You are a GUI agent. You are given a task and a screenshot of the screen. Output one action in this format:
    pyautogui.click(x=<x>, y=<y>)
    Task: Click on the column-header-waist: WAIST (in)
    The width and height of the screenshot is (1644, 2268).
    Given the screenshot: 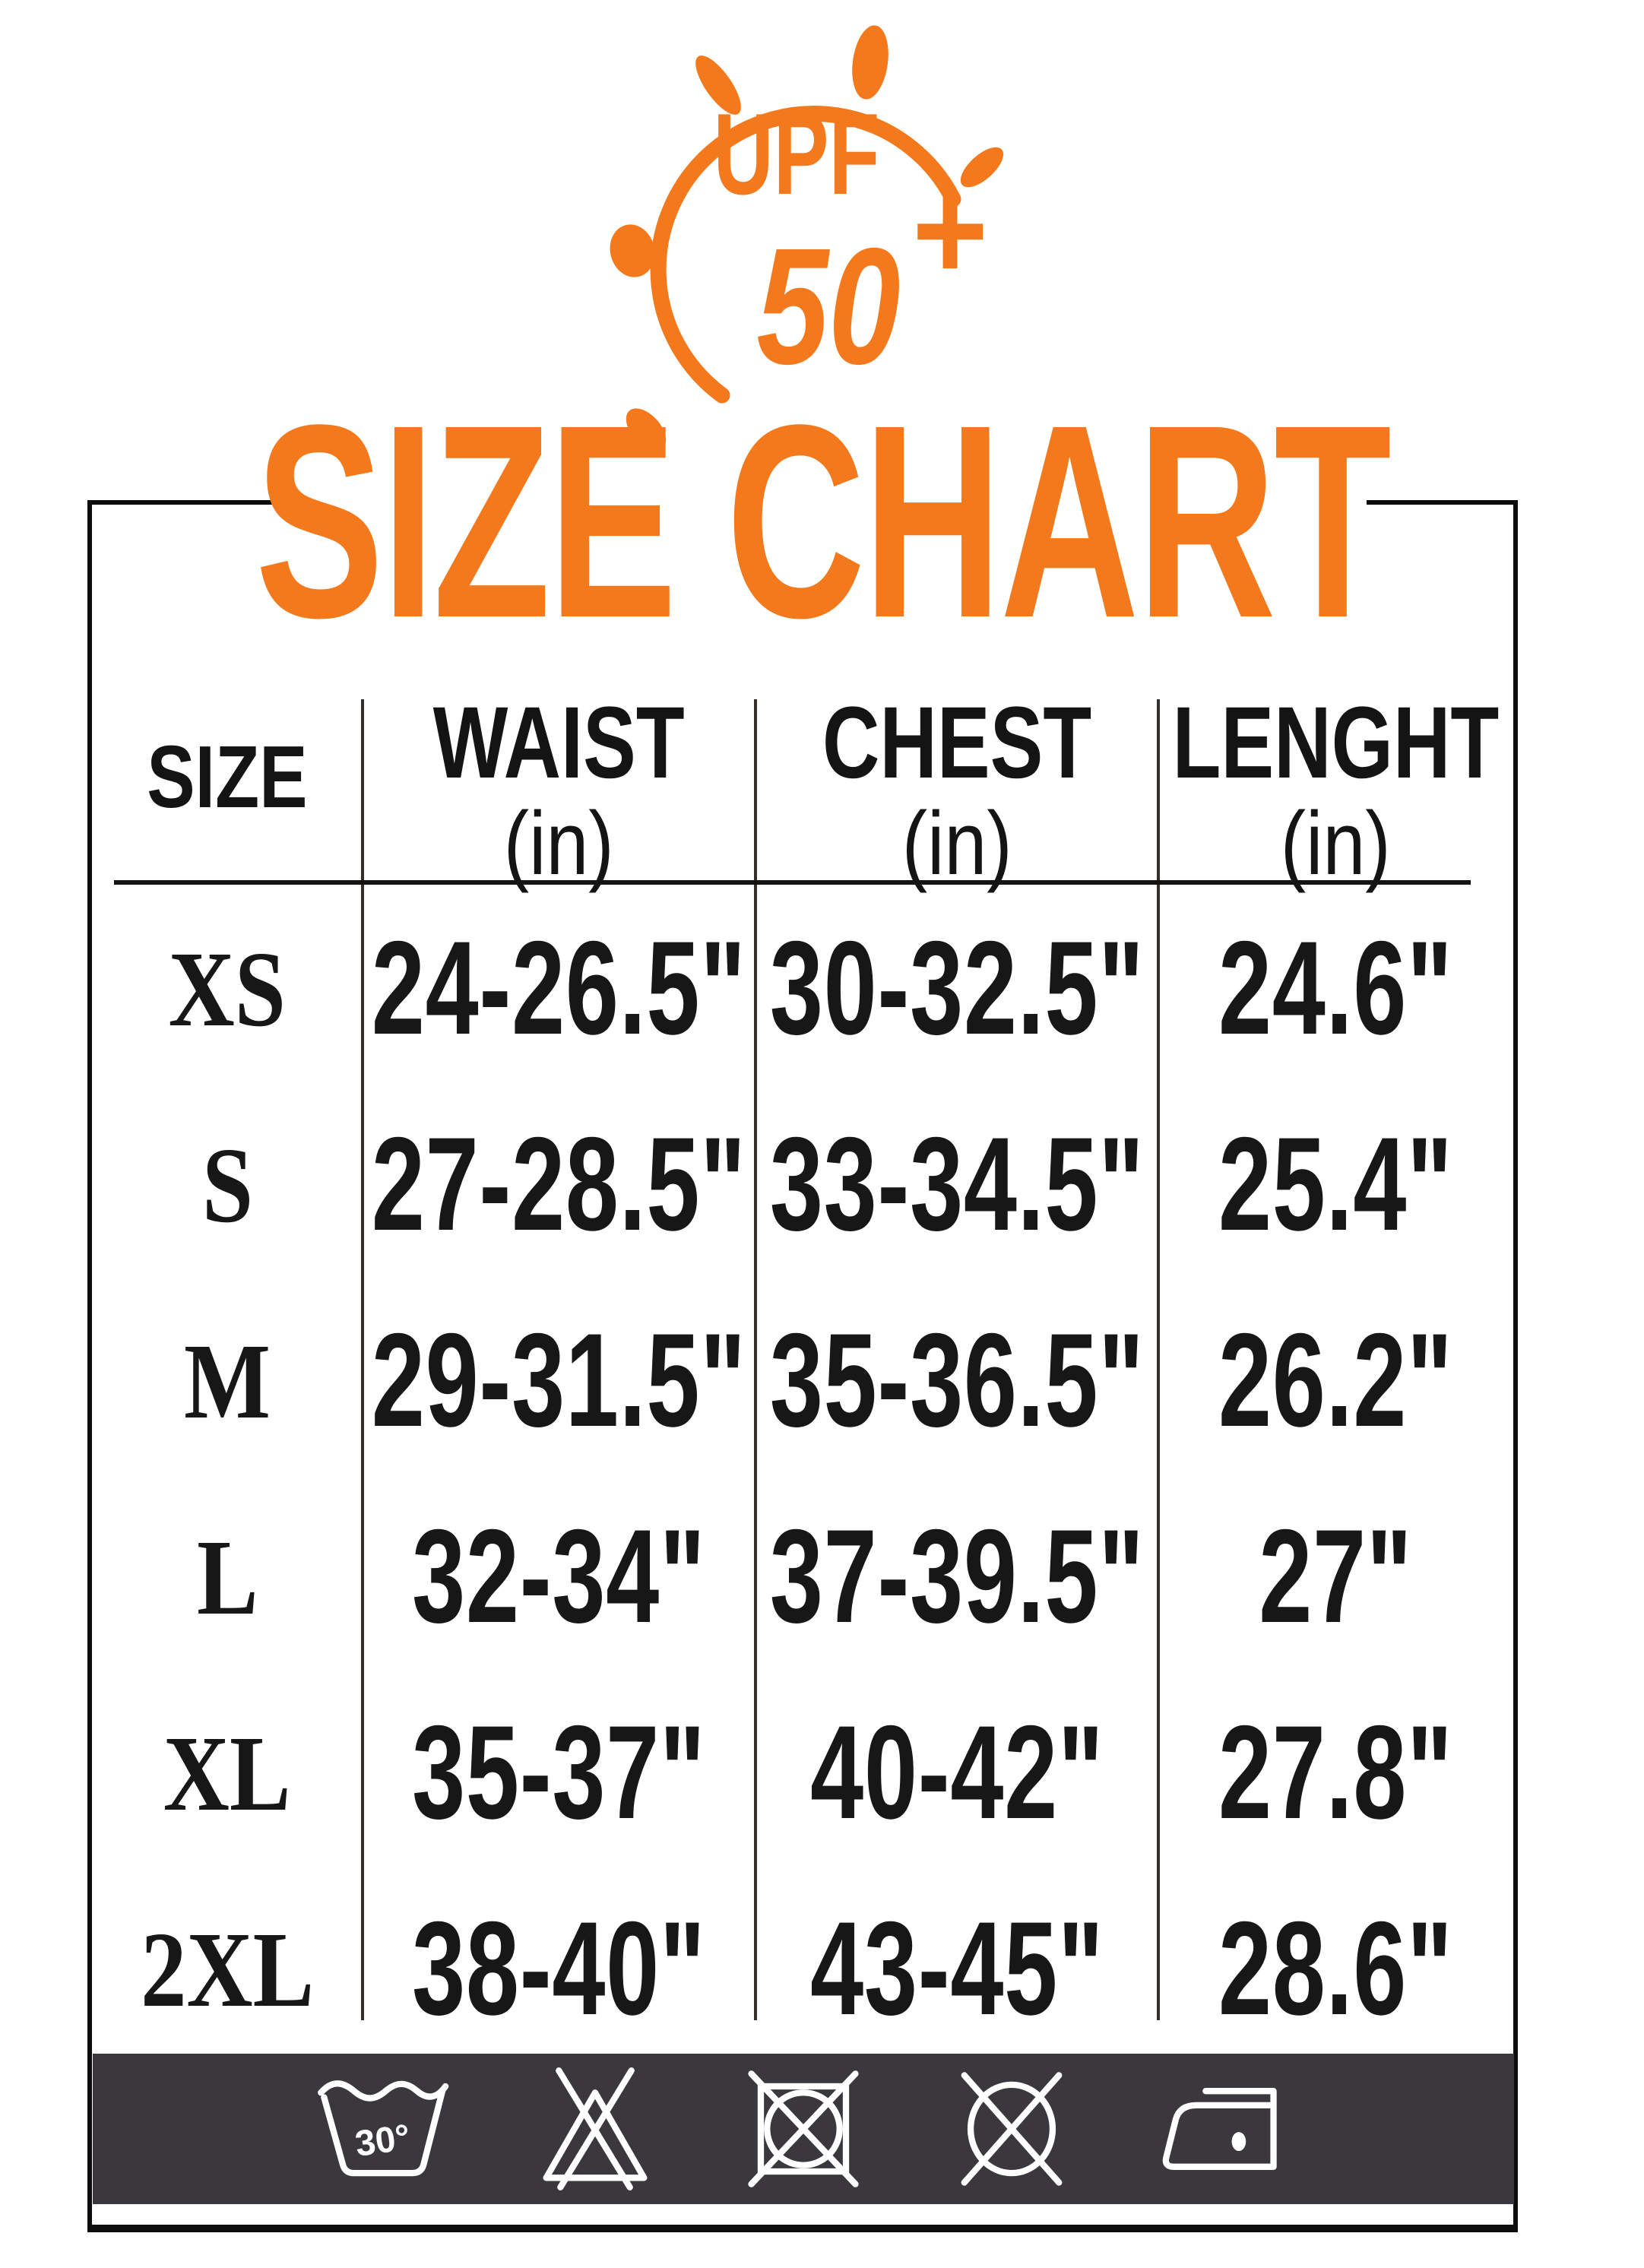 What is the action you would take?
    pyautogui.click(x=559, y=790)
    